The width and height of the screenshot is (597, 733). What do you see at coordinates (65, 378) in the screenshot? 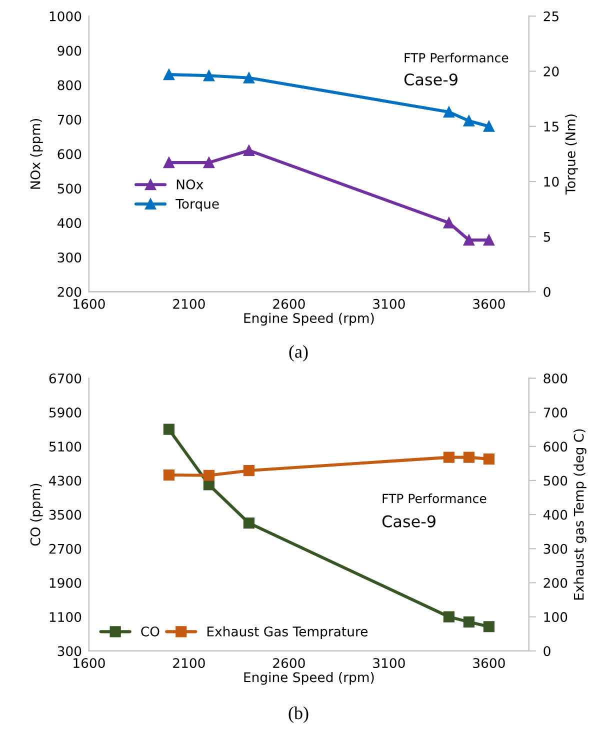
I see `y-tick-label: 6700` at bounding box center [65, 378].